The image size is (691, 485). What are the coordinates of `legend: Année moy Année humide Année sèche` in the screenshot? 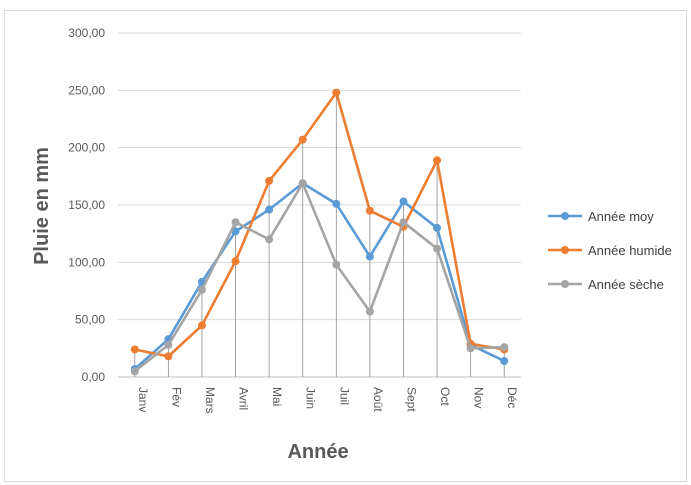 It's located at (610, 250).